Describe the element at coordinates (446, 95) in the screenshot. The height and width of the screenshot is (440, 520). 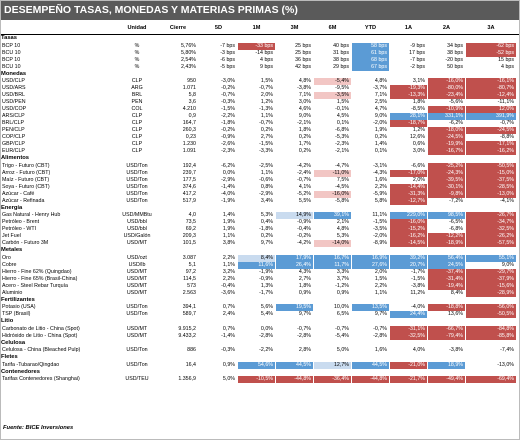
I see `perf-cell-2a: -23,4%` at that location.